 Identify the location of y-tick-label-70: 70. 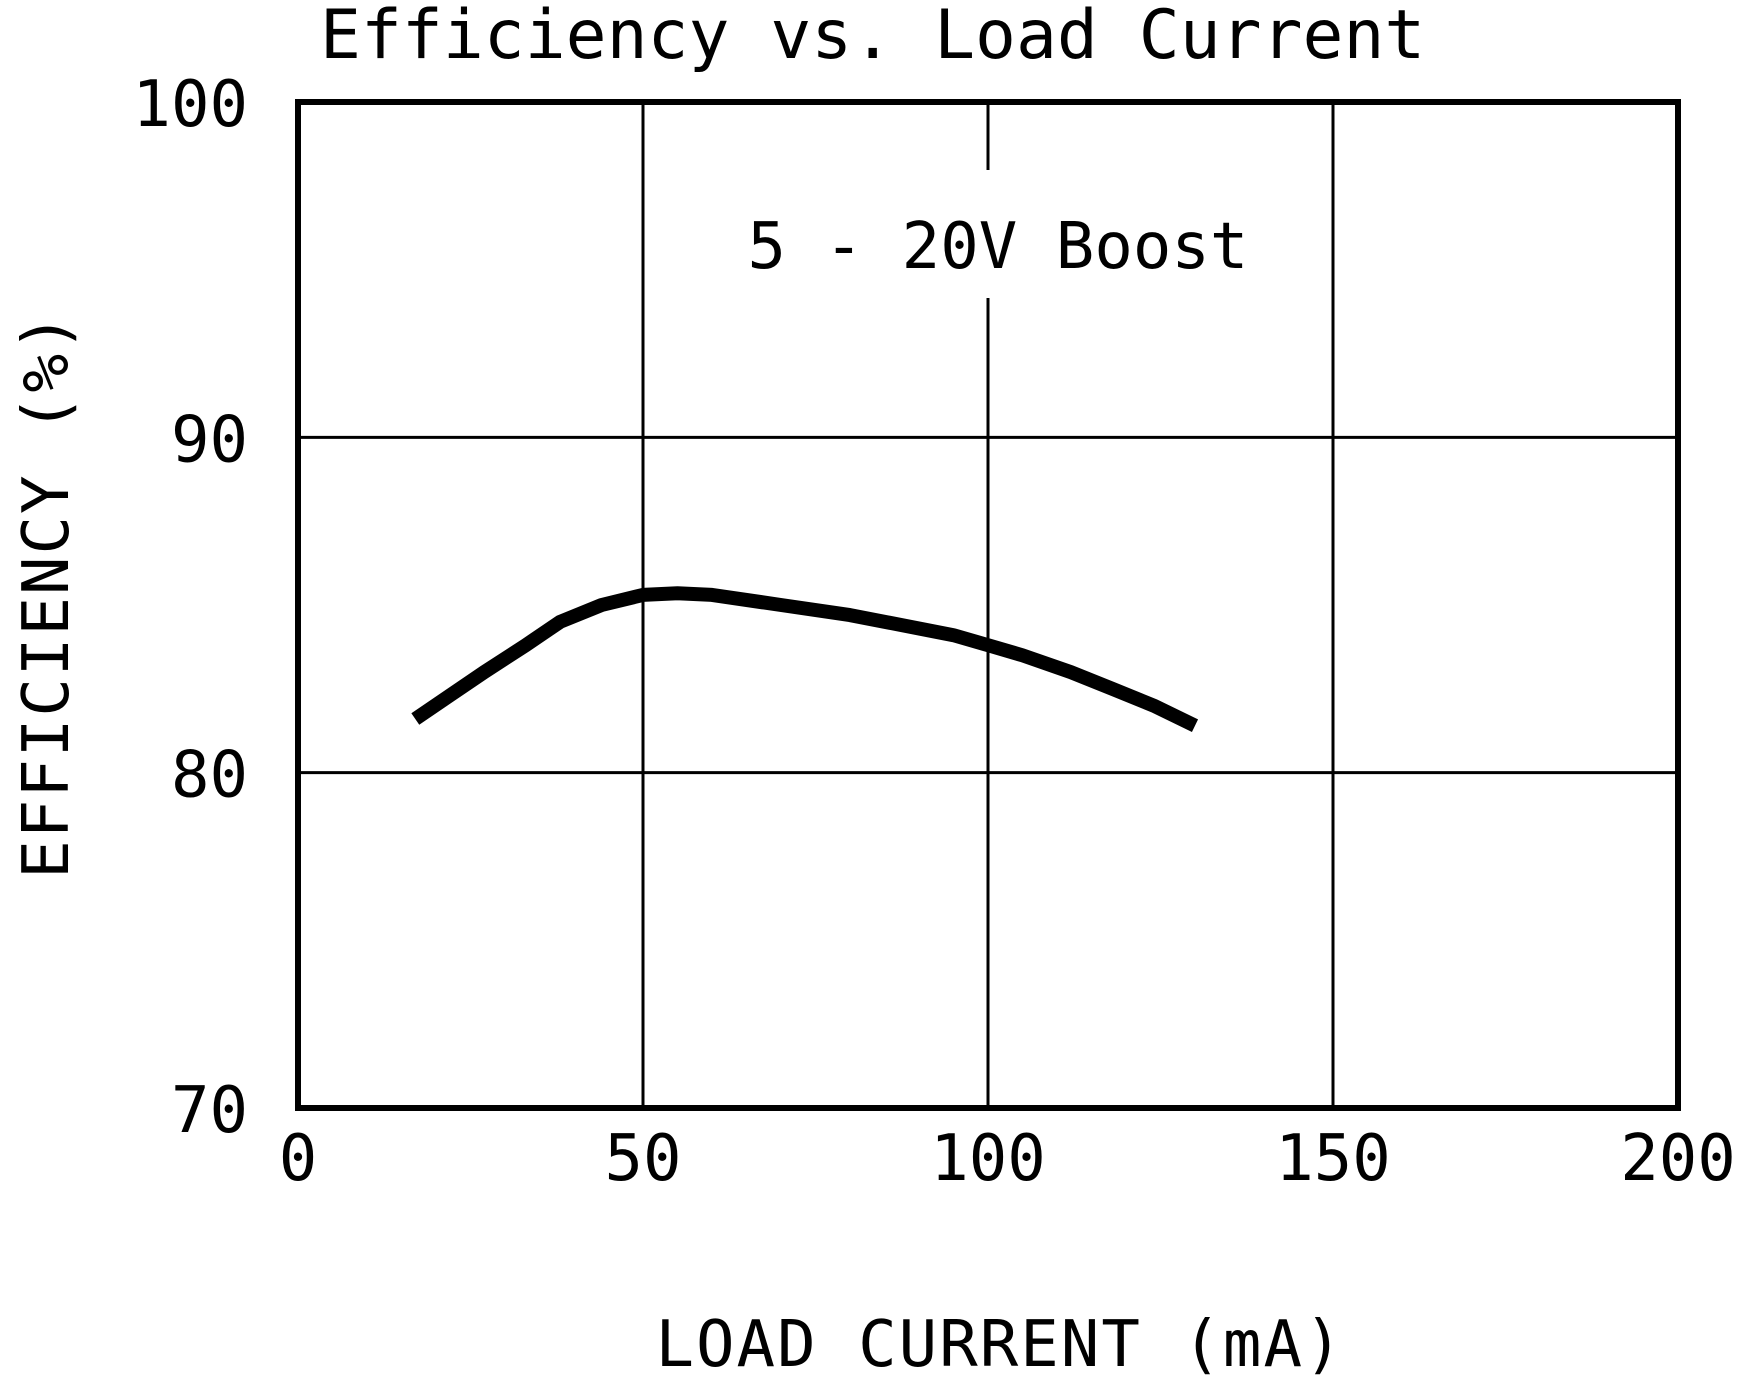
(209, 1111).